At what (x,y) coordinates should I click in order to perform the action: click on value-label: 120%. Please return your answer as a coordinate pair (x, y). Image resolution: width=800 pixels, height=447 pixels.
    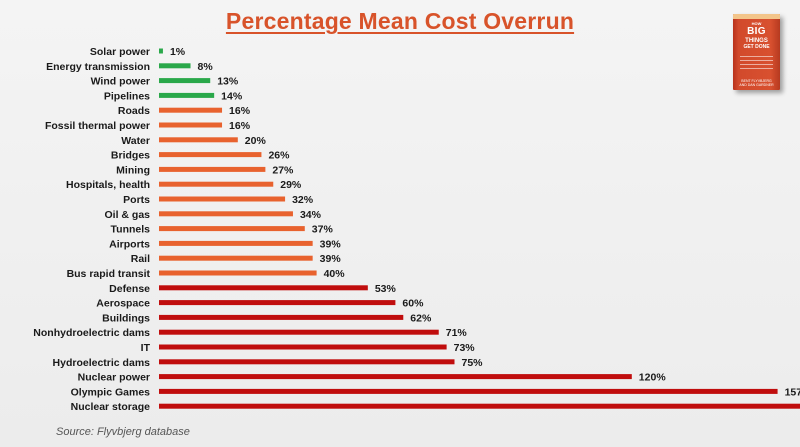
    Looking at the image, I should click on (653, 378).